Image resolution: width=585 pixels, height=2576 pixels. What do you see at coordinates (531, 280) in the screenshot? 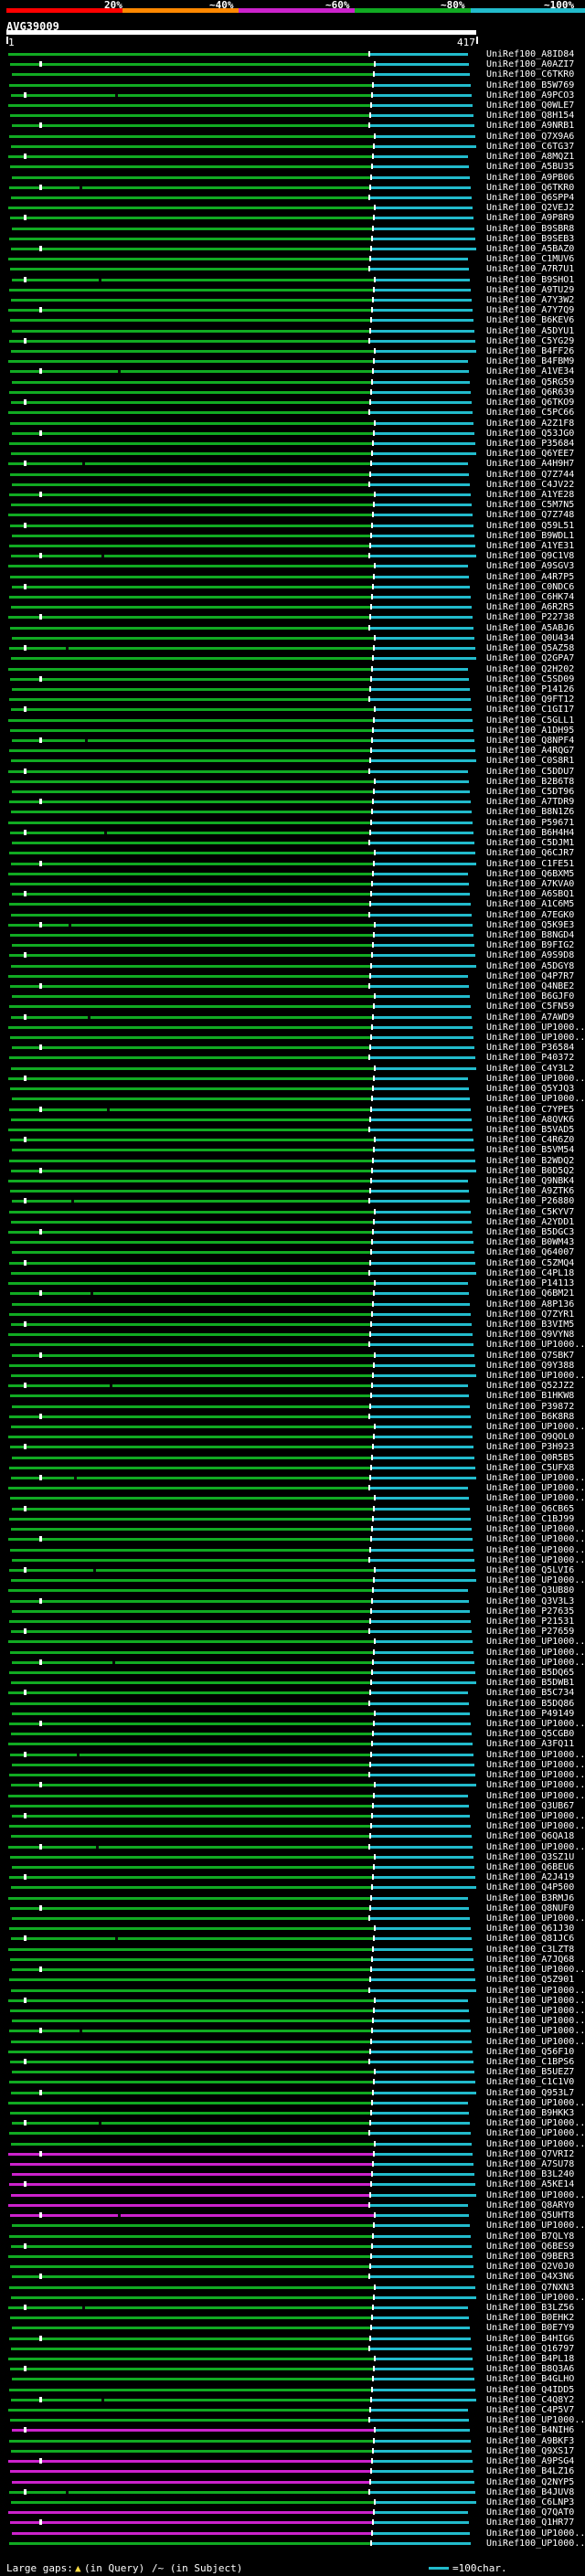
I see `hit-label: UniRef100_B9SHO1` at bounding box center [531, 280].